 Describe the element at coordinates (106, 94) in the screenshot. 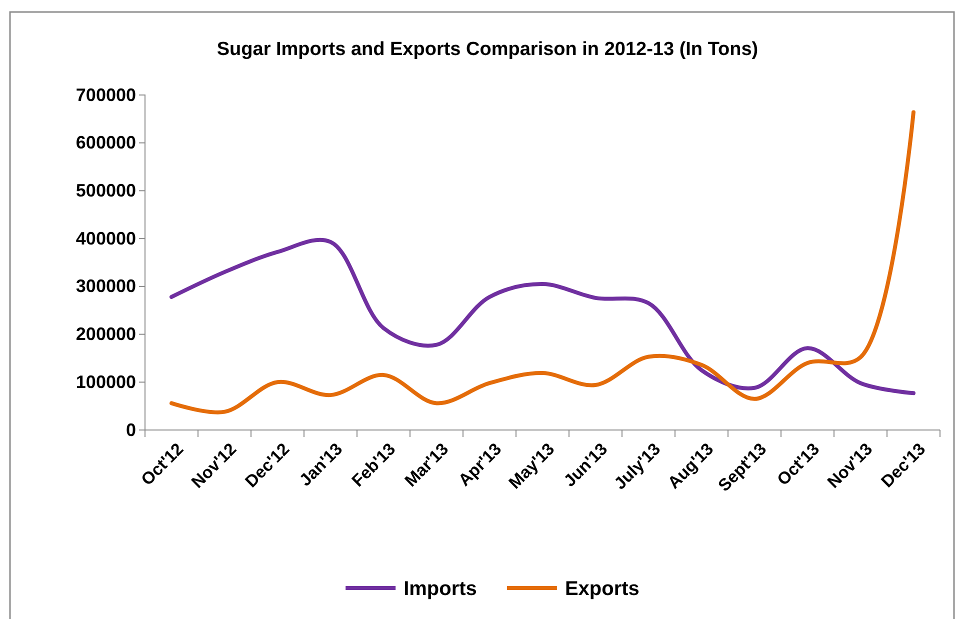

I see `y-tick-label: 700000` at that location.